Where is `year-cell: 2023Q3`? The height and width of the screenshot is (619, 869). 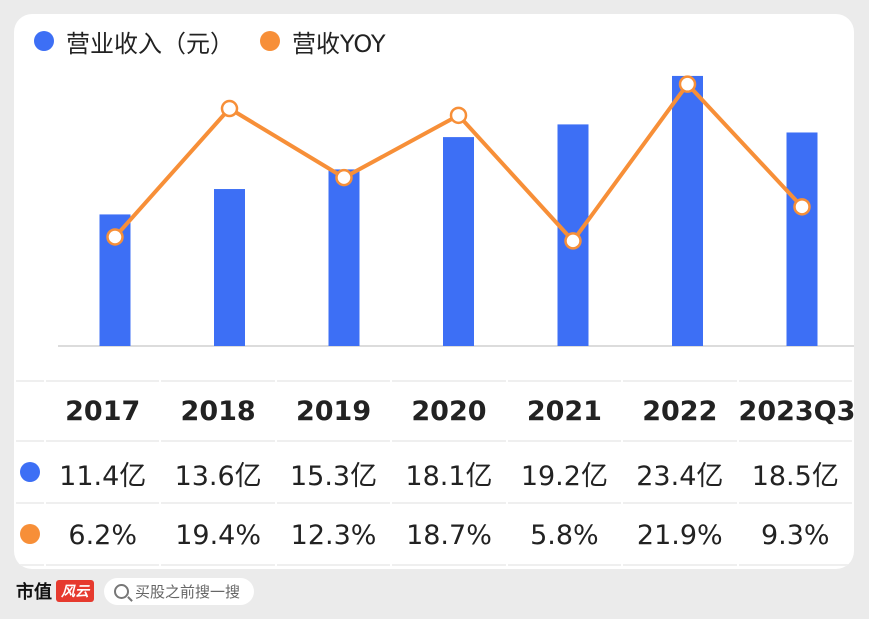
year-cell: 2023Q3 is located at coordinates (796, 411).